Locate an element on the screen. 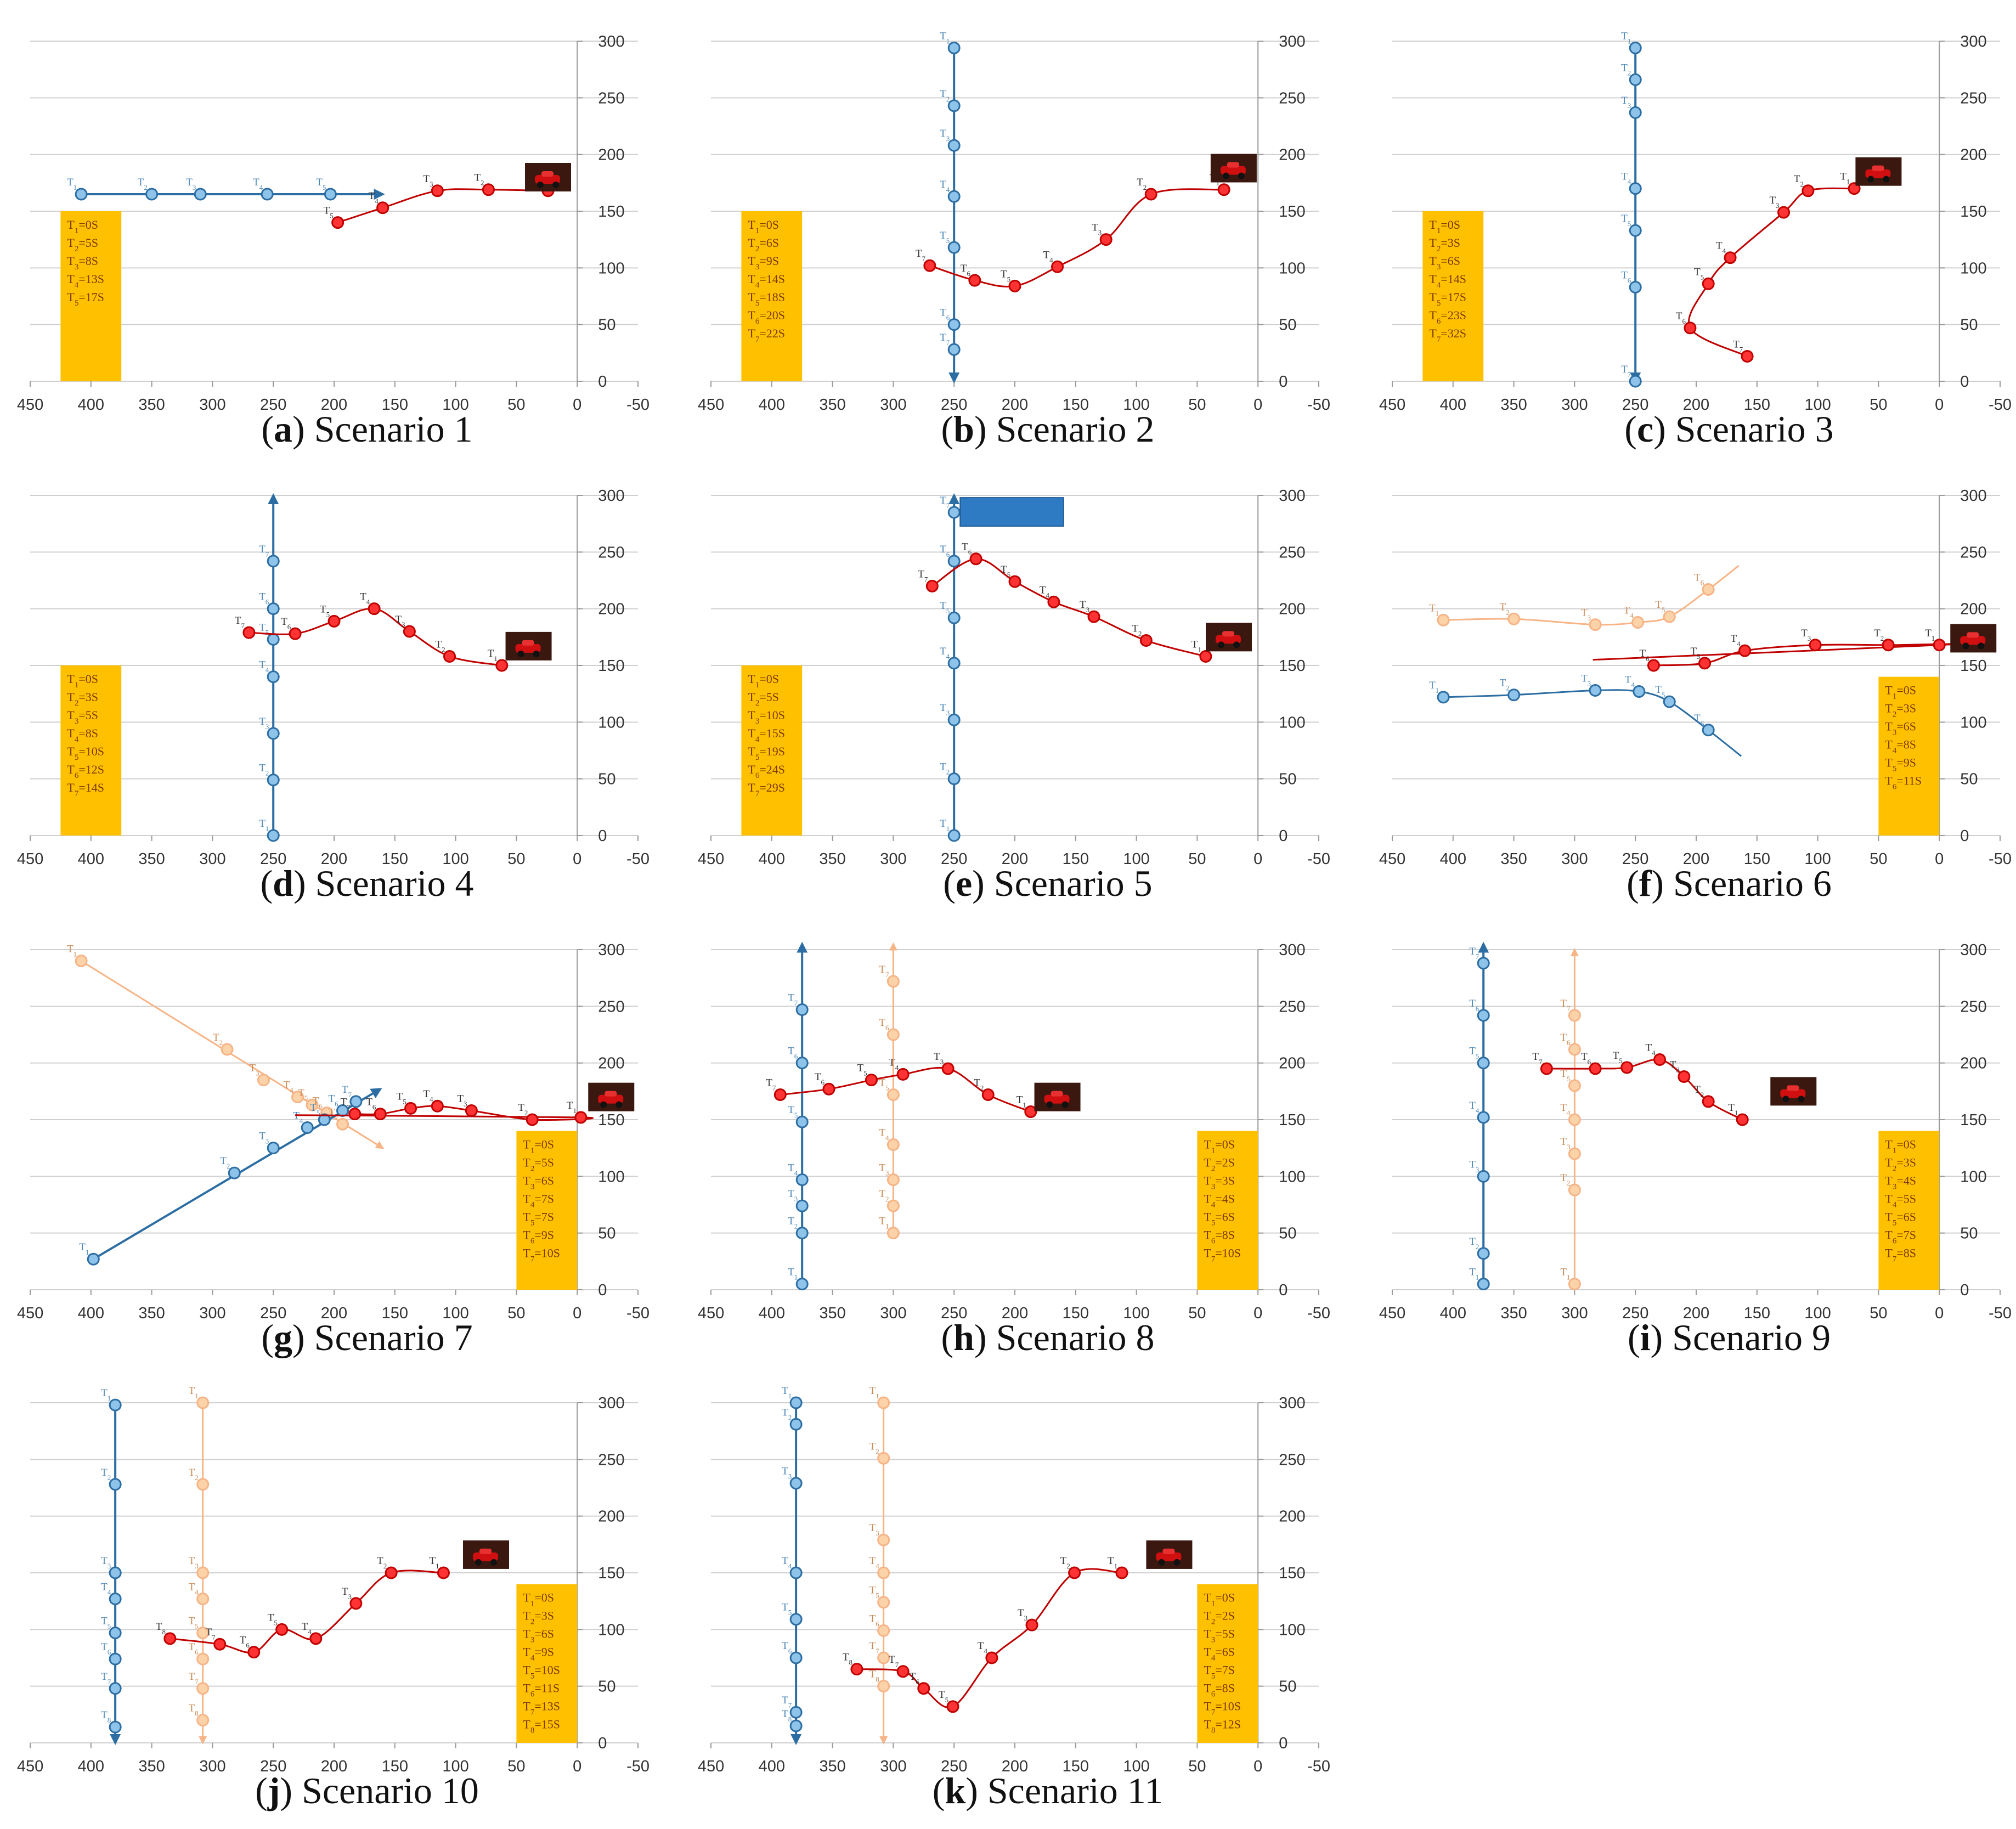 This screenshot has height=1829, width=2016. blue-point-label: T6 is located at coordinates (945, 551).